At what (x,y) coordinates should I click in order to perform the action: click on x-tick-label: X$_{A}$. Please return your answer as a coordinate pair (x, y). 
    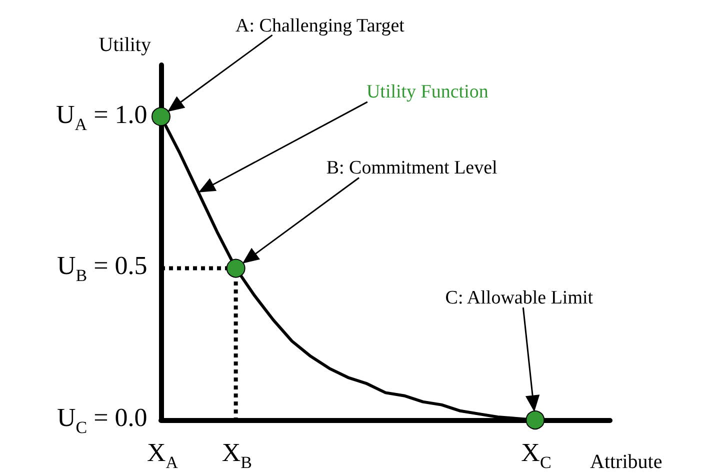
    Looking at the image, I should click on (162, 455).